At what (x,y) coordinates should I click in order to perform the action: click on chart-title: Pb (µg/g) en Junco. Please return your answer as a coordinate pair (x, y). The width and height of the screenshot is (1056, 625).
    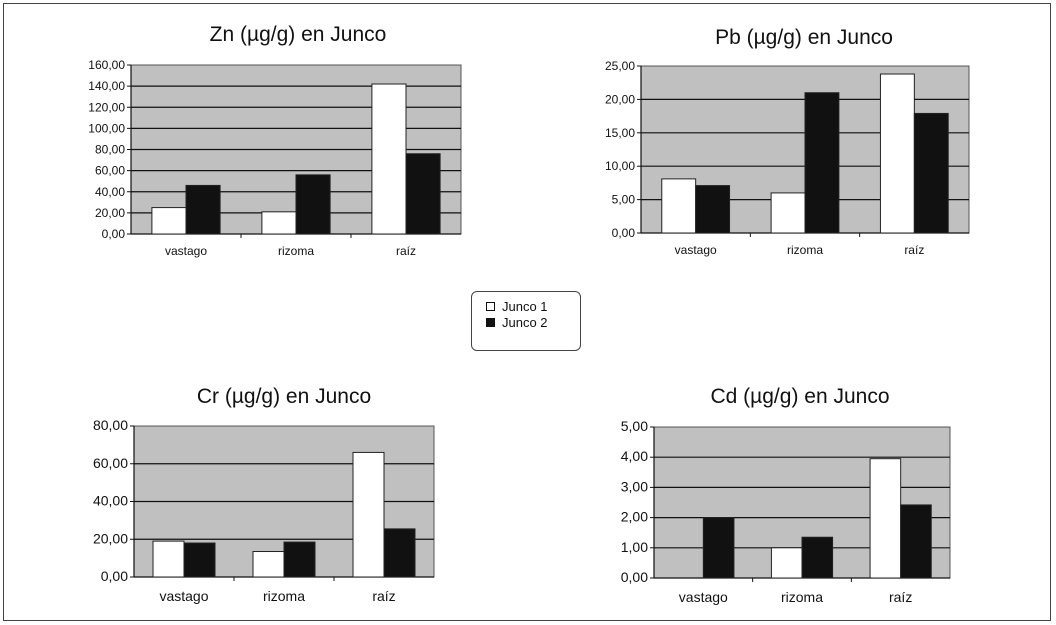
    Looking at the image, I should click on (804, 37).